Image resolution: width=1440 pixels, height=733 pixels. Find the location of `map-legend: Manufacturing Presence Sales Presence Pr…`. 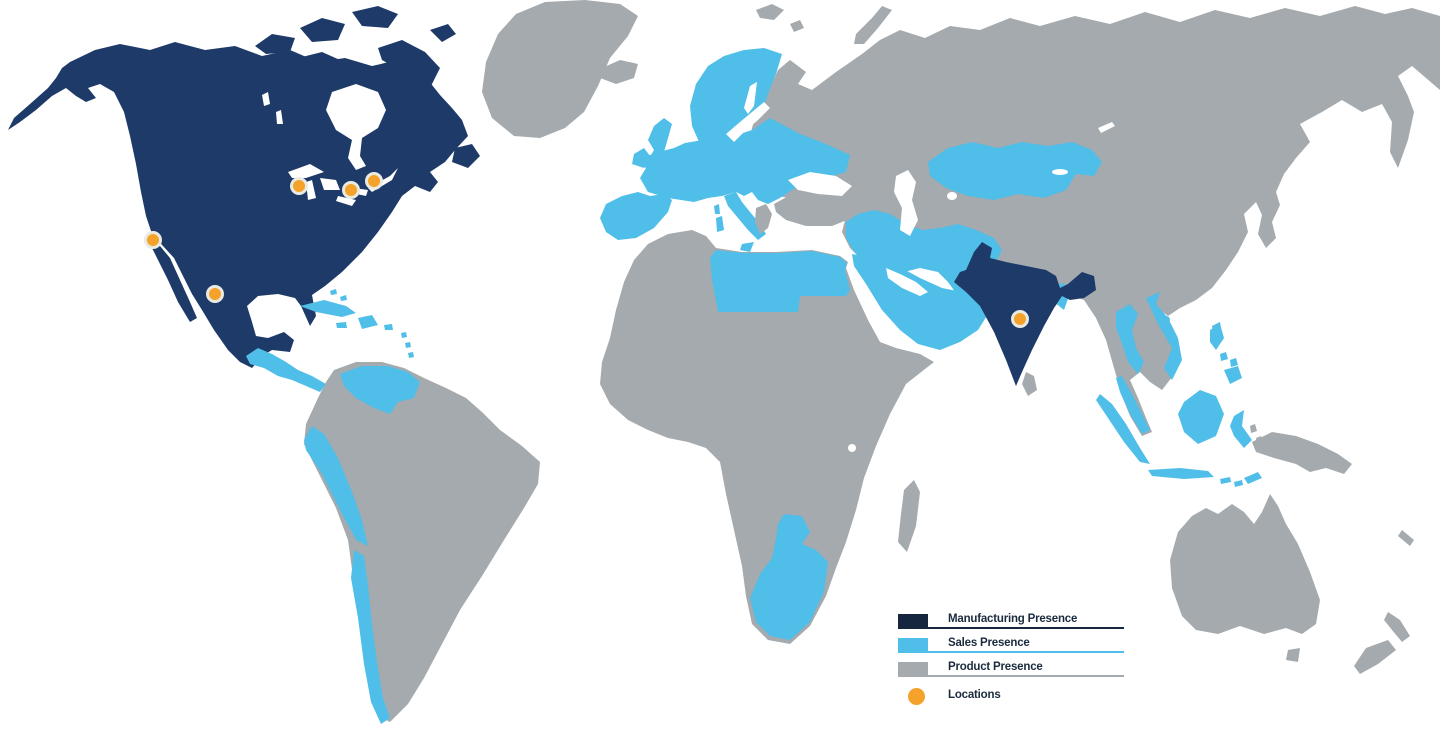

map-legend: Manufacturing Presence Sales Presence Pr… is located at coordinates (1011, 657).